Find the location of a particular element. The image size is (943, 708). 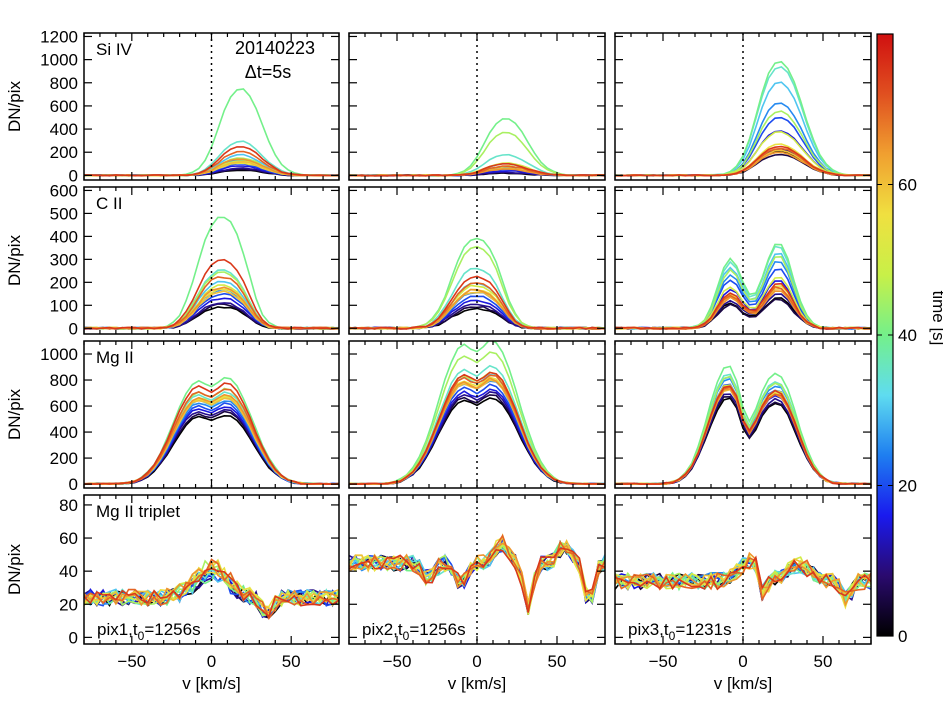

pixel-label: pix1,t0=1256s is located at coordinates (149, 631).